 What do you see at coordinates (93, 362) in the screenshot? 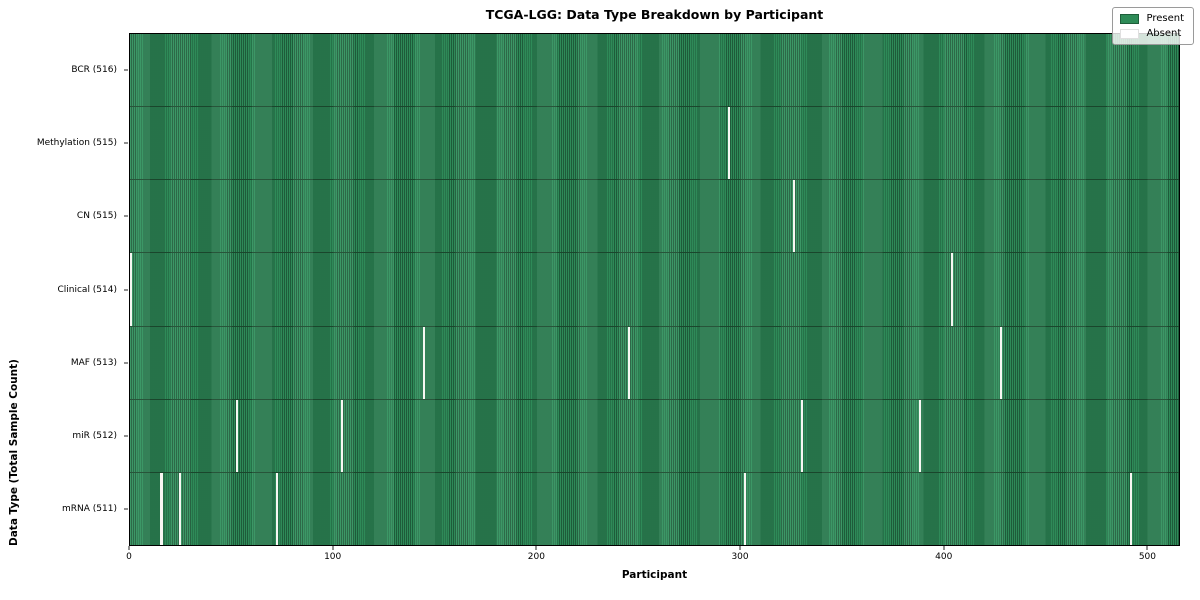
I see `y-tick-label: MAF (513)` at bounding box center [93, 362].